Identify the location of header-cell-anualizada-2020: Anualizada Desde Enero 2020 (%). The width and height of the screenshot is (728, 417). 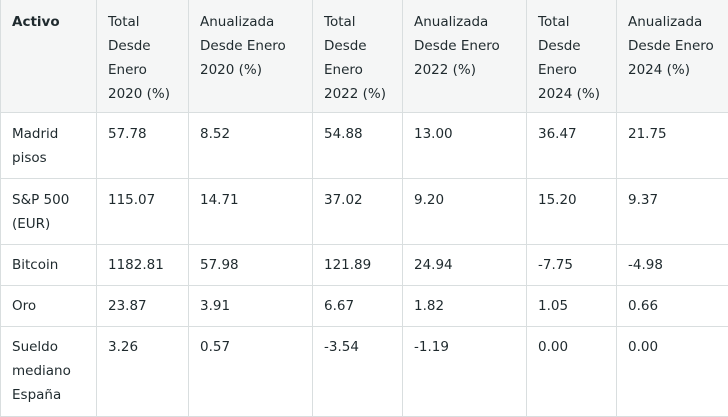
(251, 56).